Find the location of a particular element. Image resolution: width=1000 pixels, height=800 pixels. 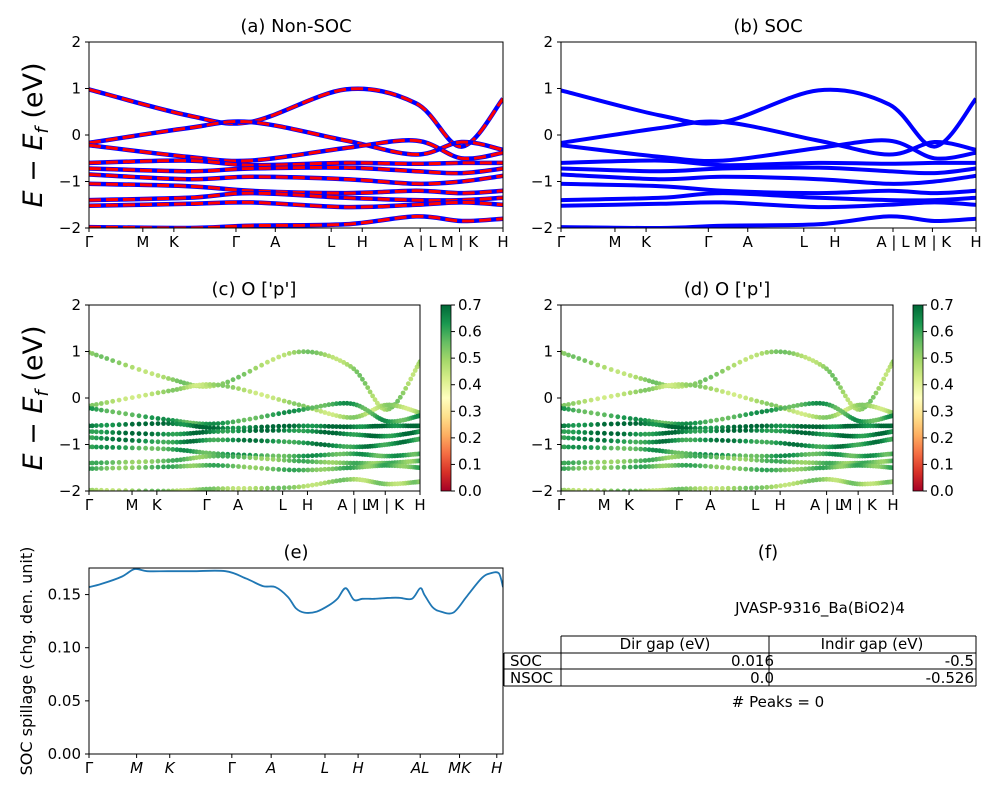

x-tick-label: M | K is located at coordinates (933, 242).